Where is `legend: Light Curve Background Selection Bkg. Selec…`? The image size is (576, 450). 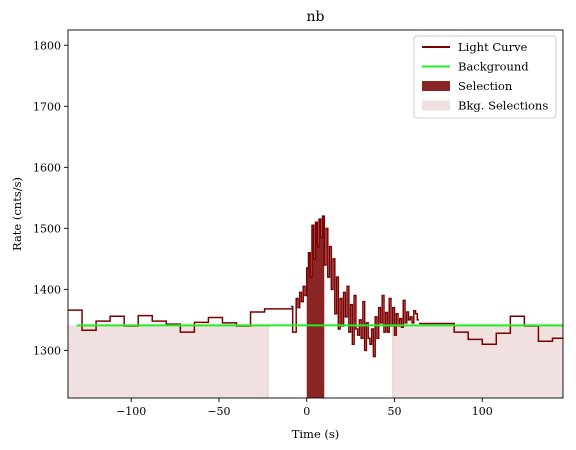 legend: Light Curve Background Selection Bkg. Selec… is located at coordinates (485, 77).